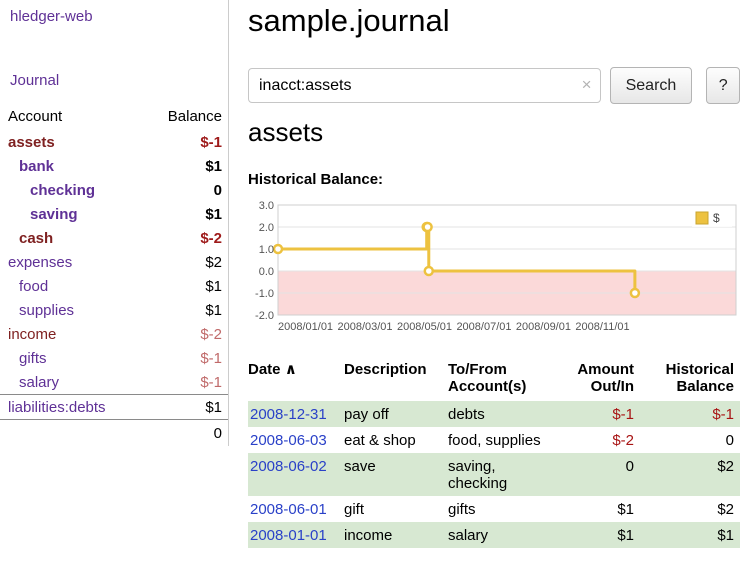 This screenshot has height=582, width=742. I want to click on transaction-balance: $-1, so click(723, 414).